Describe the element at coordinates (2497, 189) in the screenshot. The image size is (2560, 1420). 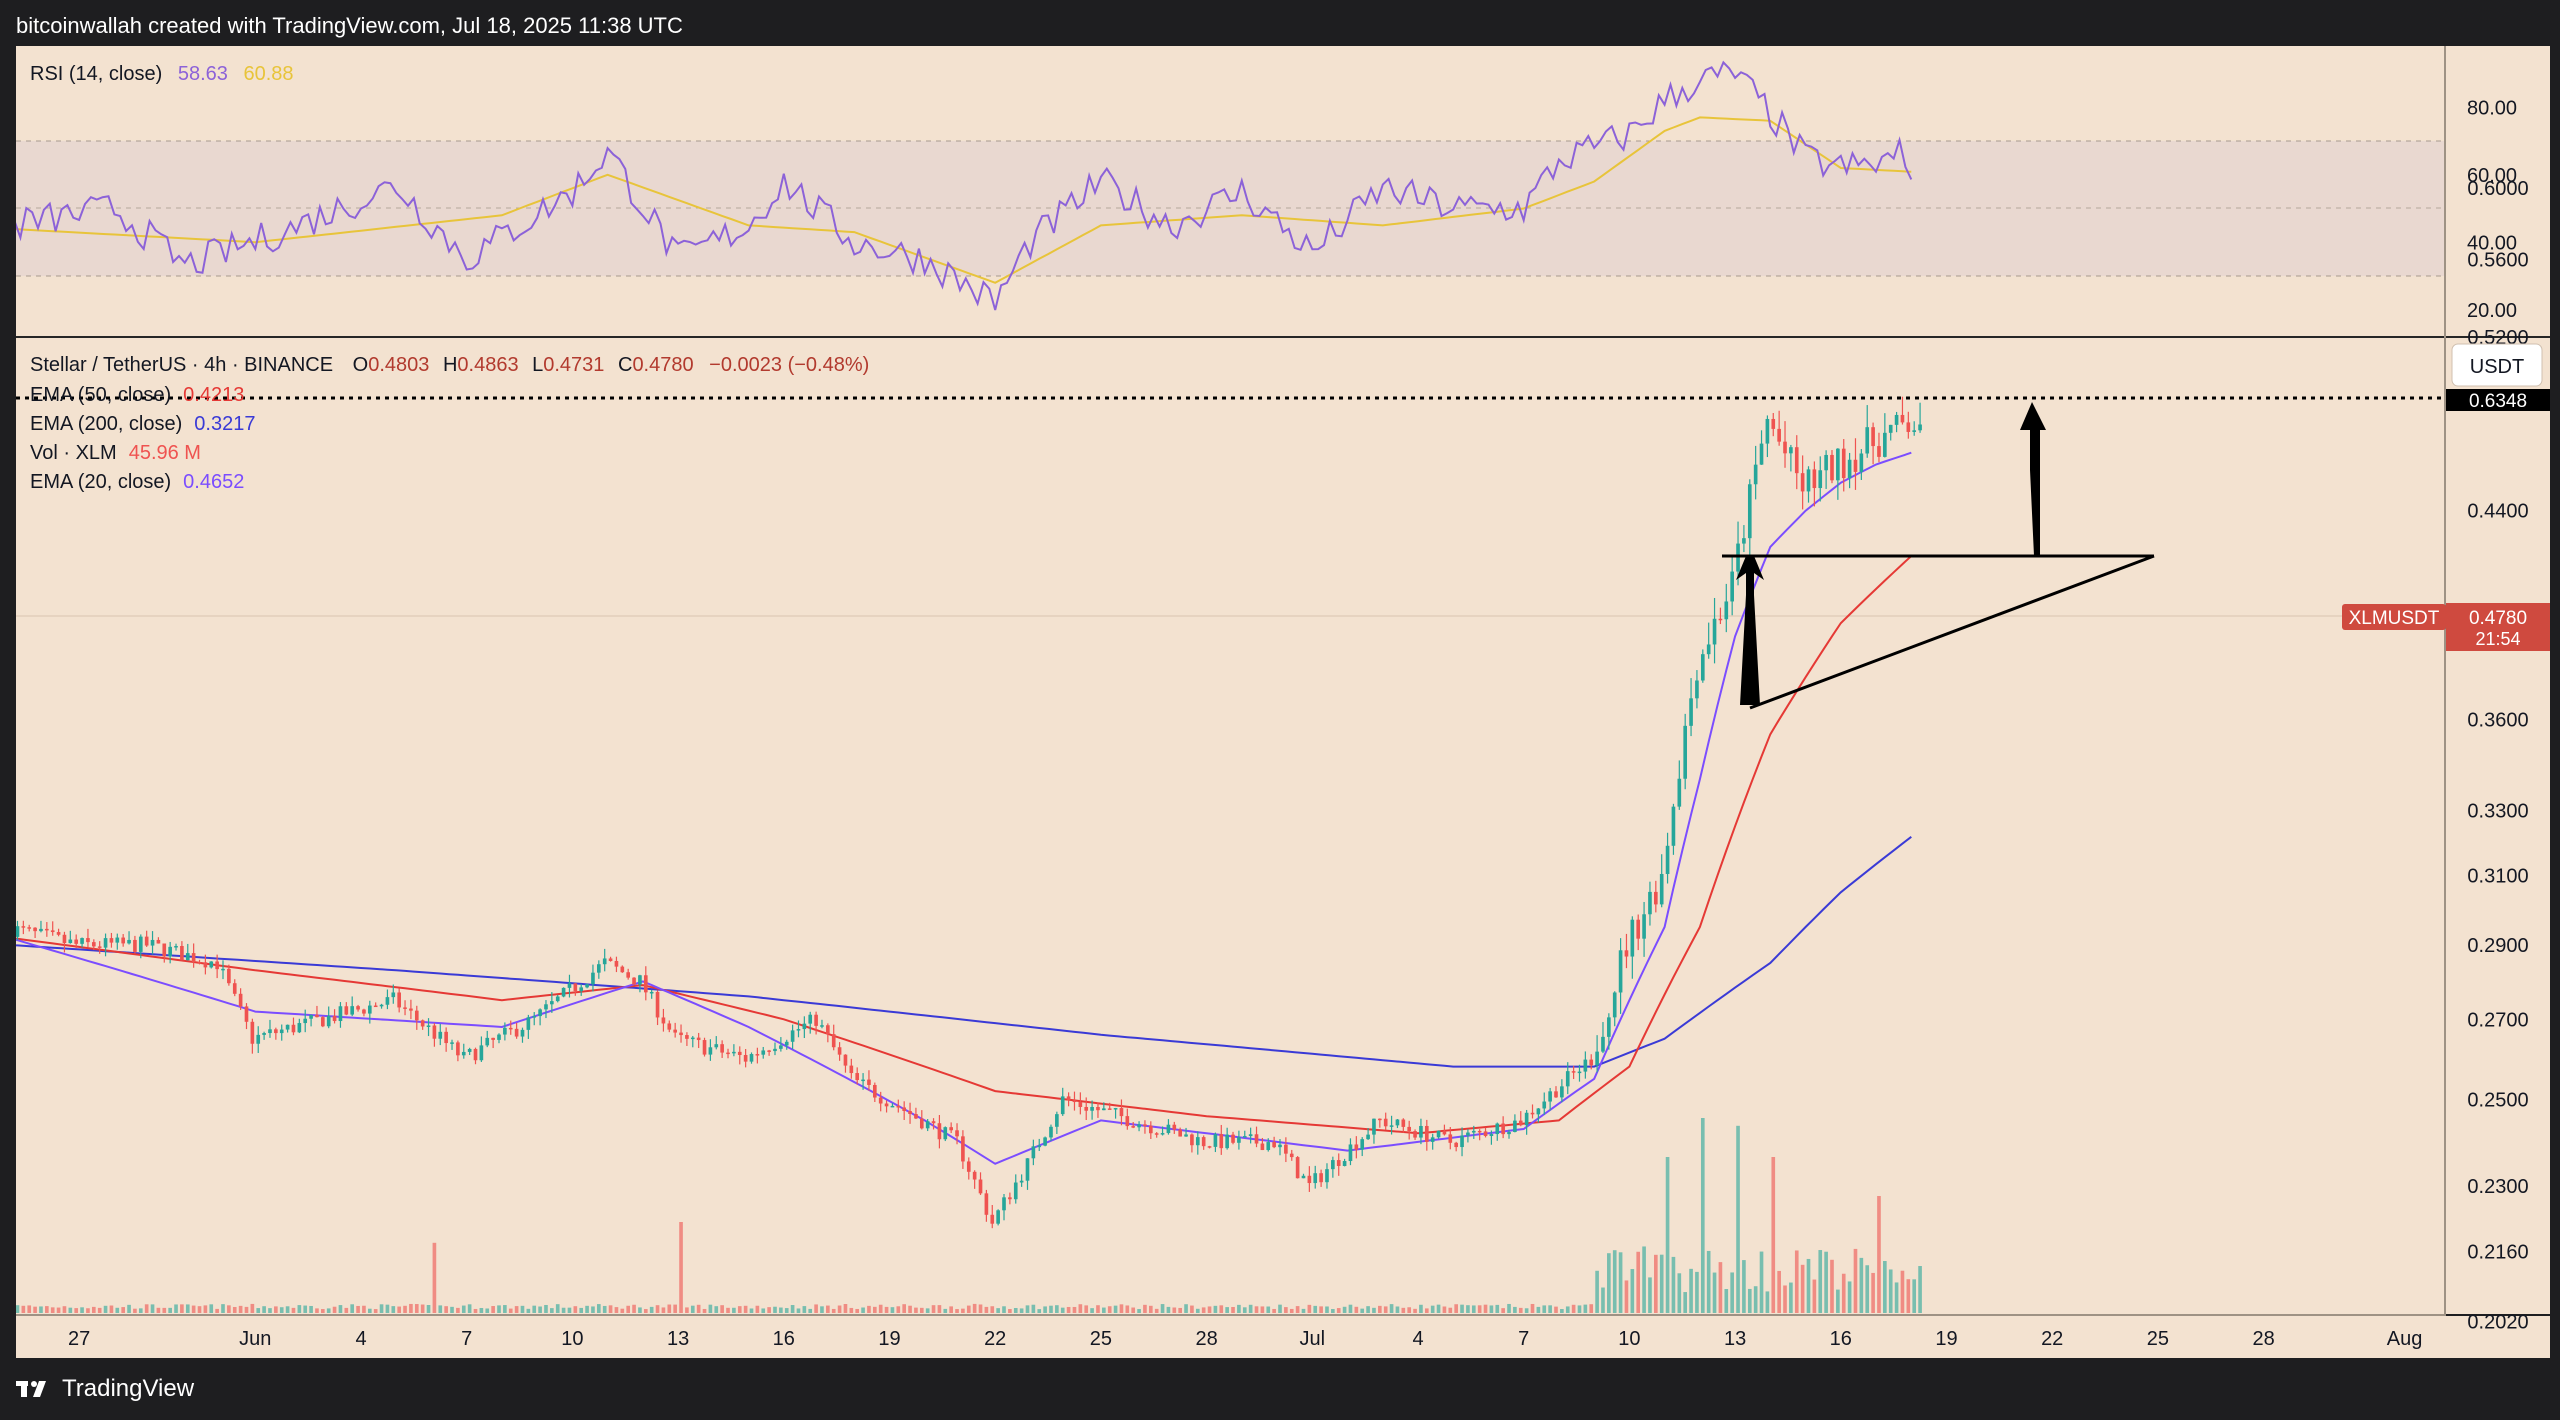
I see `price-tick-label: 0.6000` at that location.